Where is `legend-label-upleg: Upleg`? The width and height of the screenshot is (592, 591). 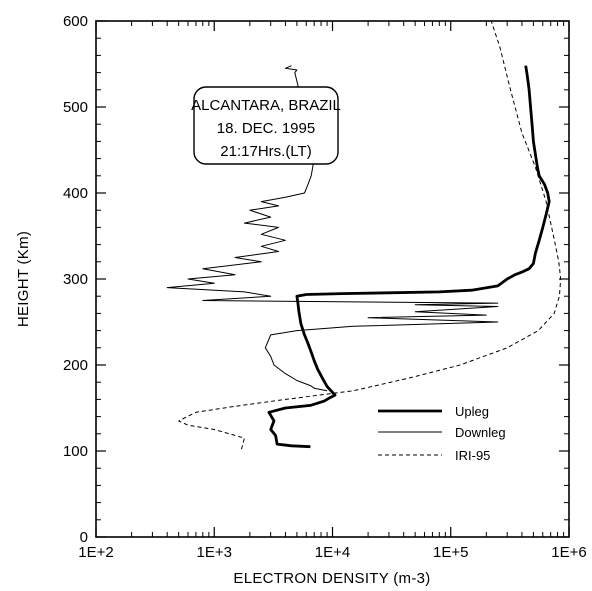
legend-label-upleg: Upleg is located at coordinates (472, 411).